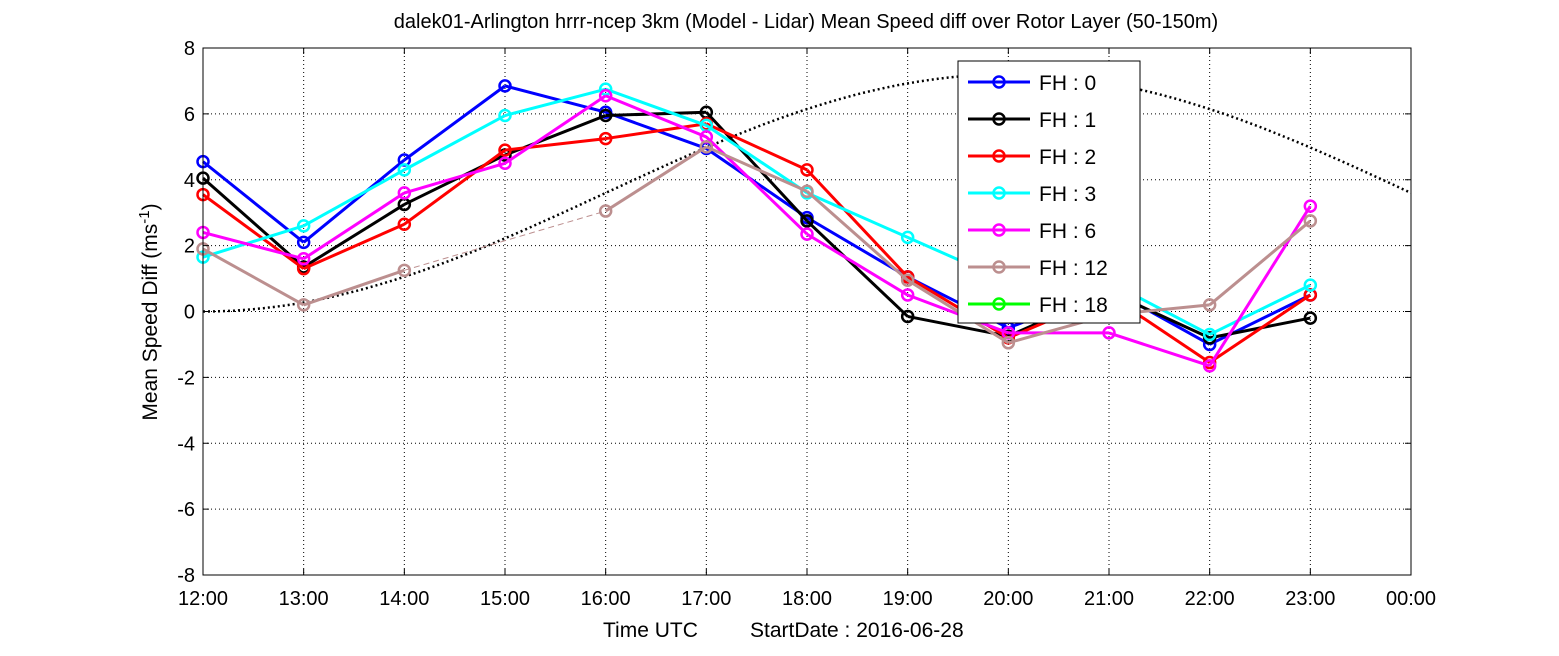 The image size is (1559, 656). I want to click on x-tick-label: 19:00, so click(908, 599).